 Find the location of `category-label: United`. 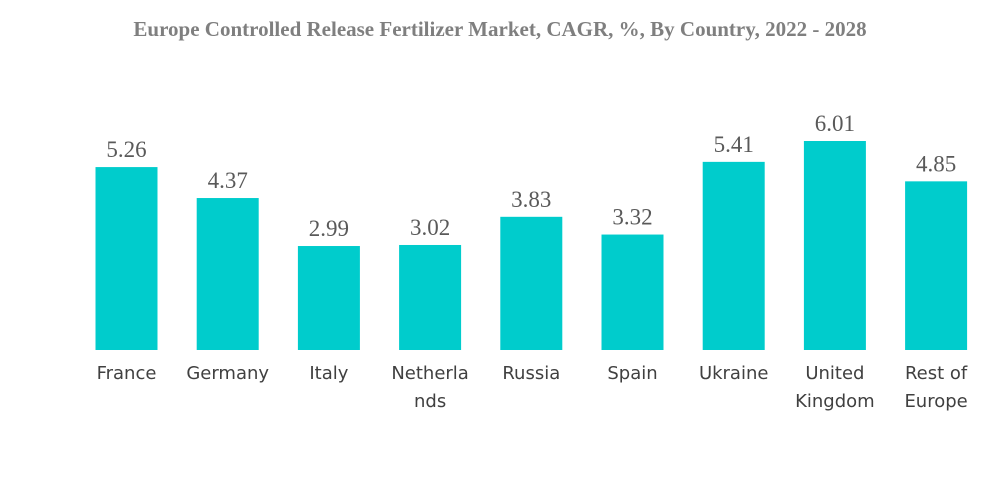

category-label: United is located at coordinates (834, 373).